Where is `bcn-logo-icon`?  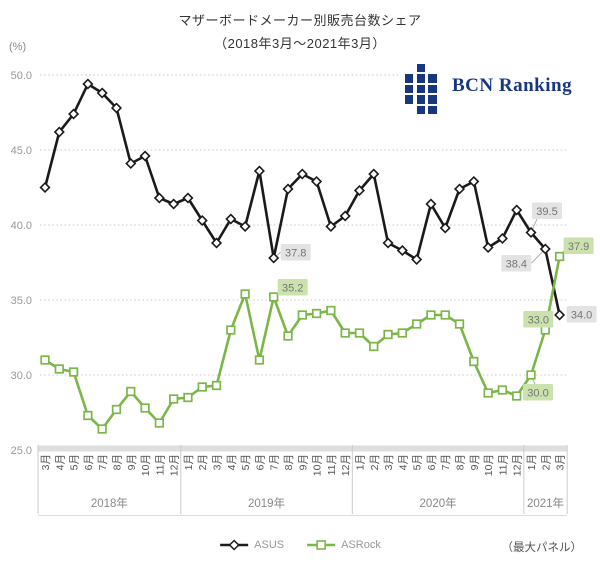
bcn-logo-icon is located at coordinates (426, 89).